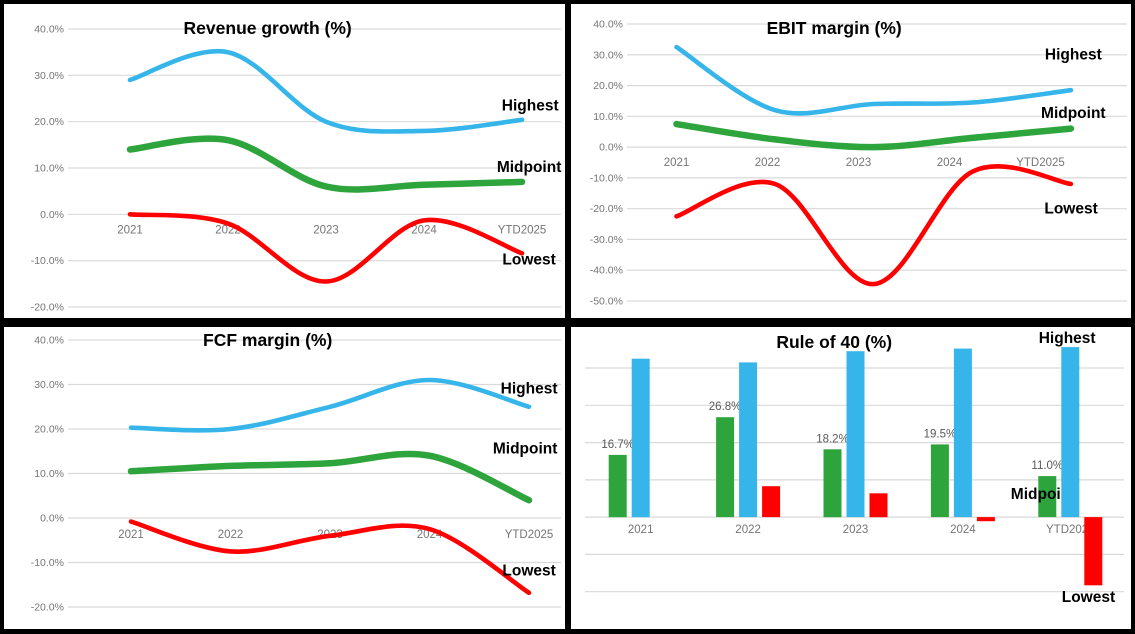 Image resolution: width=1135 pixels, height=634 pixels. What do you see at coordinates (940, 434) in the screenshot?
I see `bar-value-label: 19.5%` at bounding box center [940, 434].